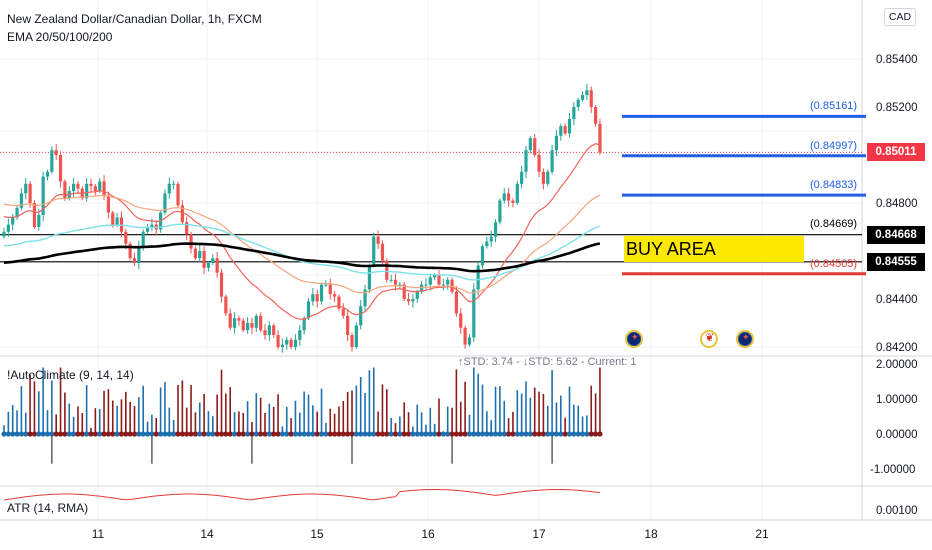 The height and width of the screenshot is (550, 932). Describe the element at coordinates (60, 37) in the screenshot. I see `ema-legend: EMA 20/50/100/200` at that location.